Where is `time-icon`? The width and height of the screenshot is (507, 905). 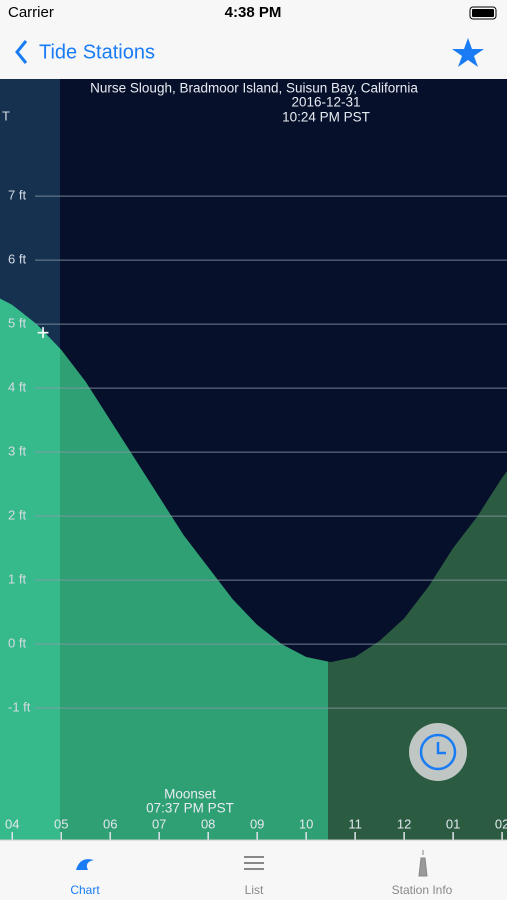
time-icon is located at coordinates (438, 752).